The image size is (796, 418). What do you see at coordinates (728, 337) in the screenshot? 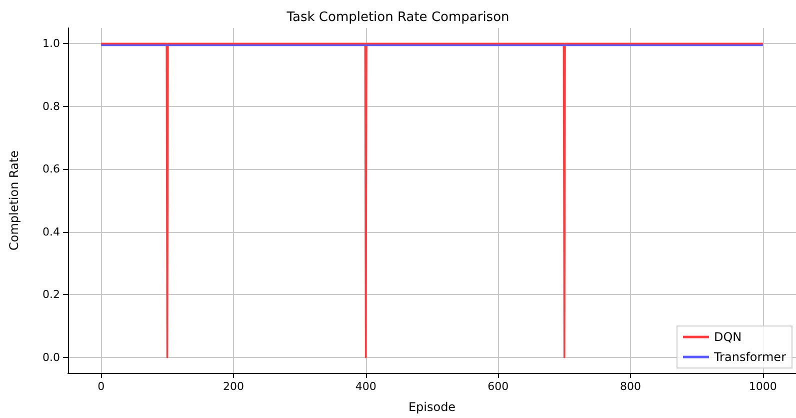
I see `legend-label: DQN` at bounding box center [728, 337].